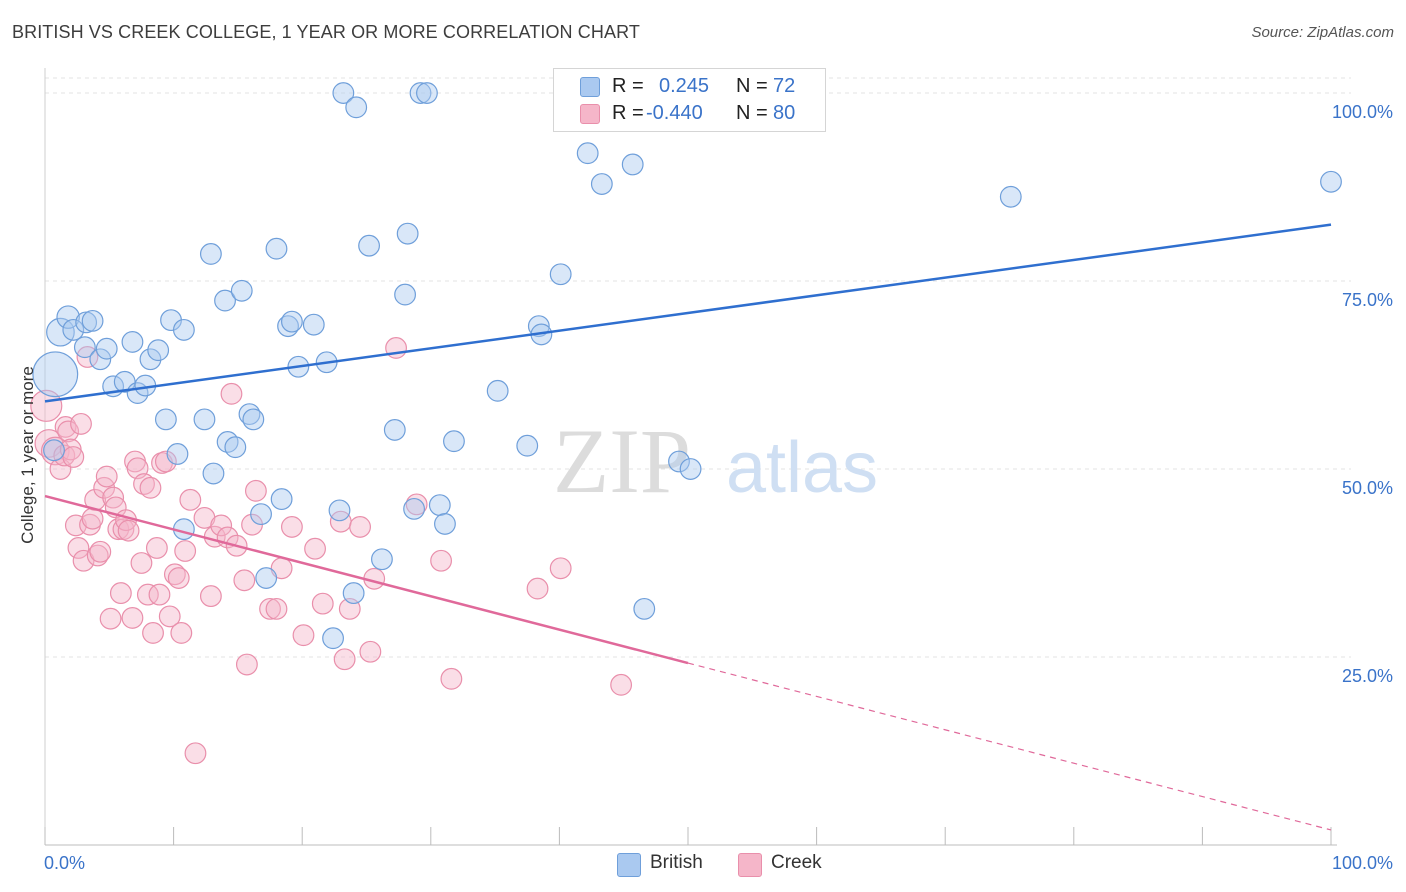 The image size is (1406, 892). I want to click on x-tick-label-0: 0.0%, so click(64, 863).